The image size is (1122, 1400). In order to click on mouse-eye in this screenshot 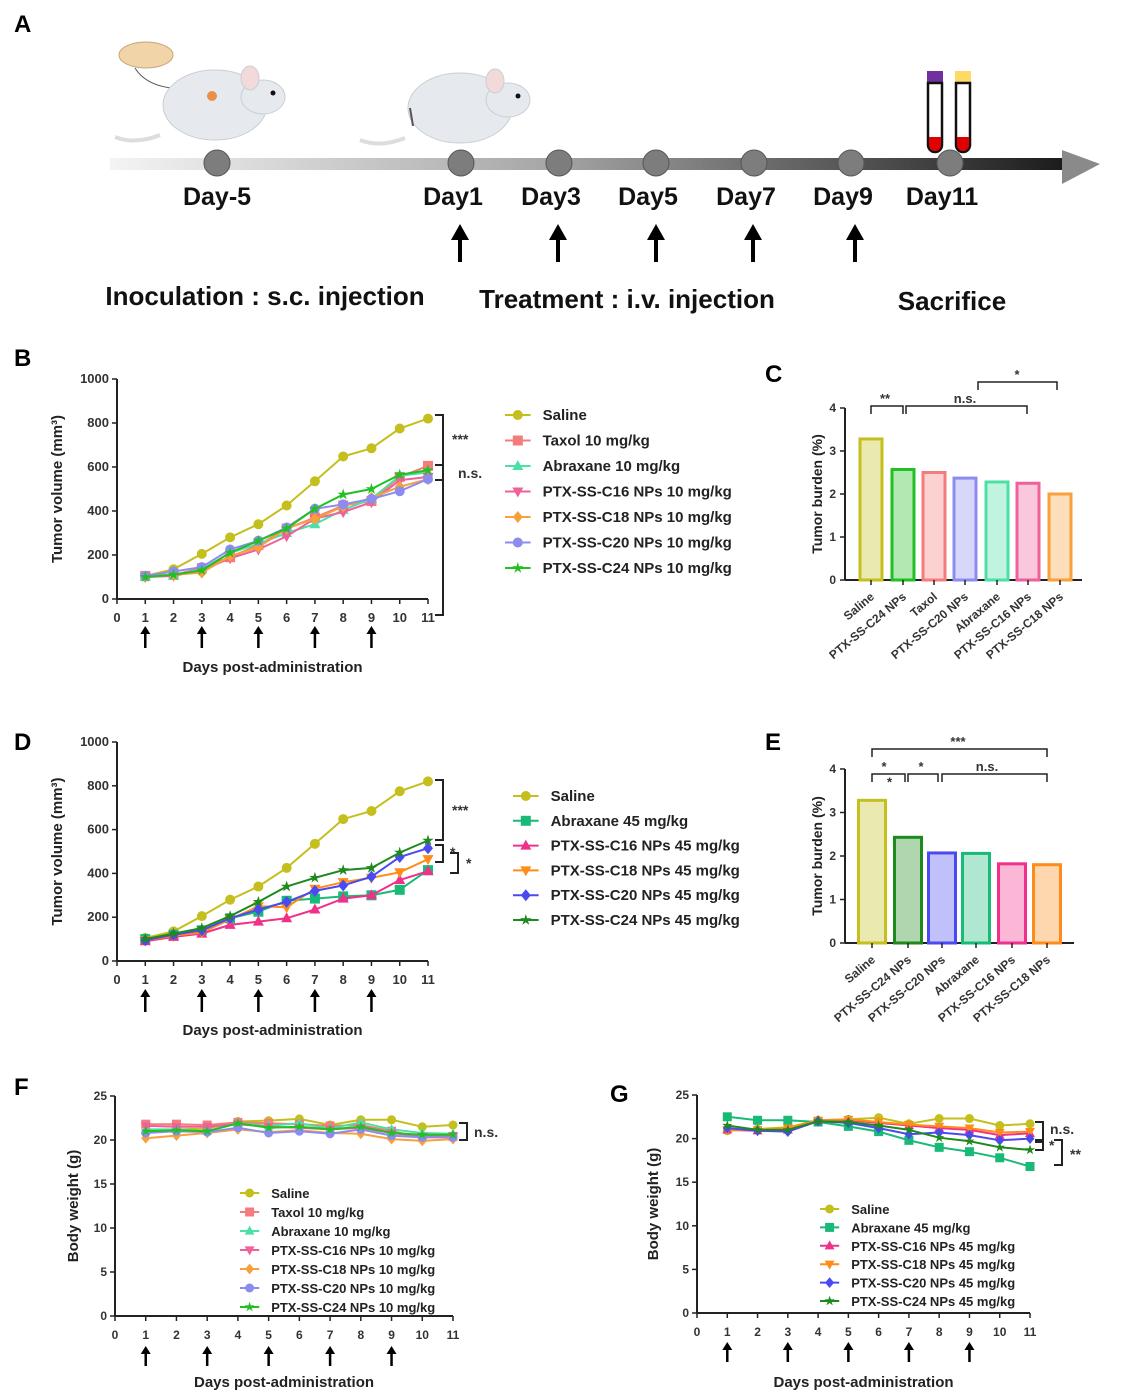, I will do `click(273, 93)`.